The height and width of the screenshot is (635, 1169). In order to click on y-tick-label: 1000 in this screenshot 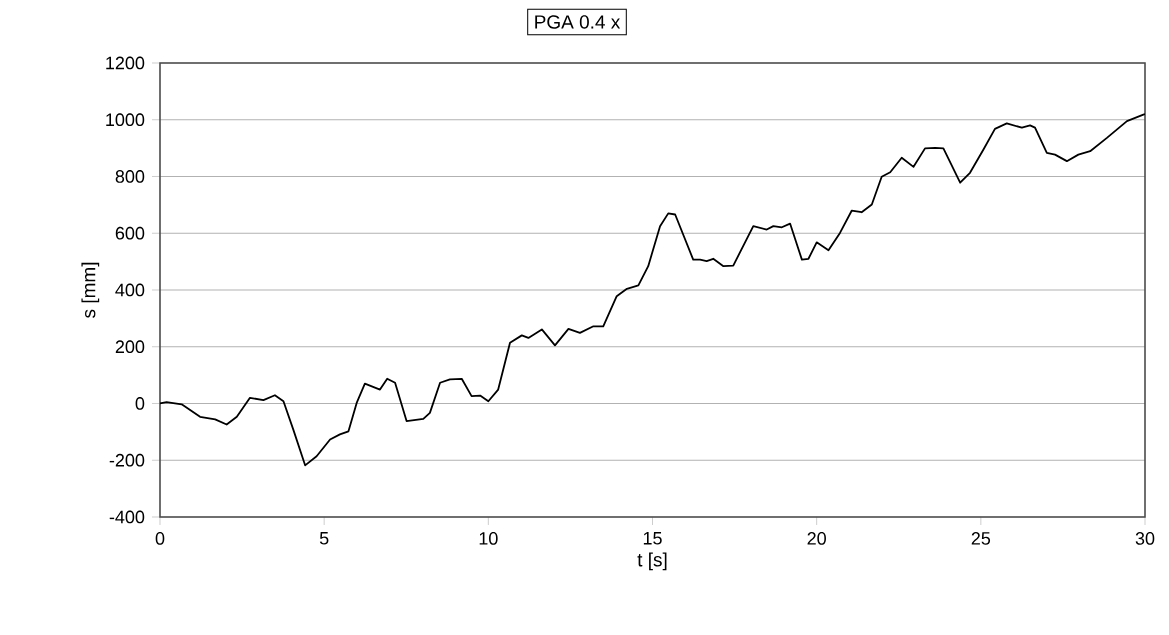, I will do `click(125, 120)`.